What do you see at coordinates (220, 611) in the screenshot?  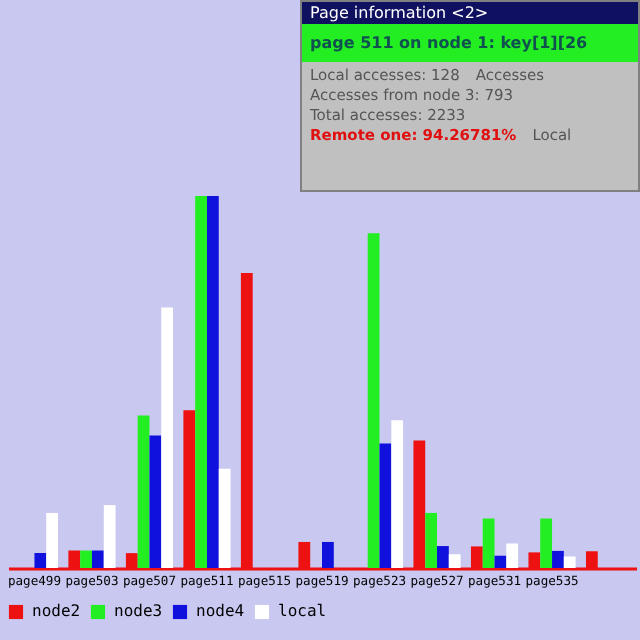 I see `legend-label: node4` at bounding box center [220, 611].